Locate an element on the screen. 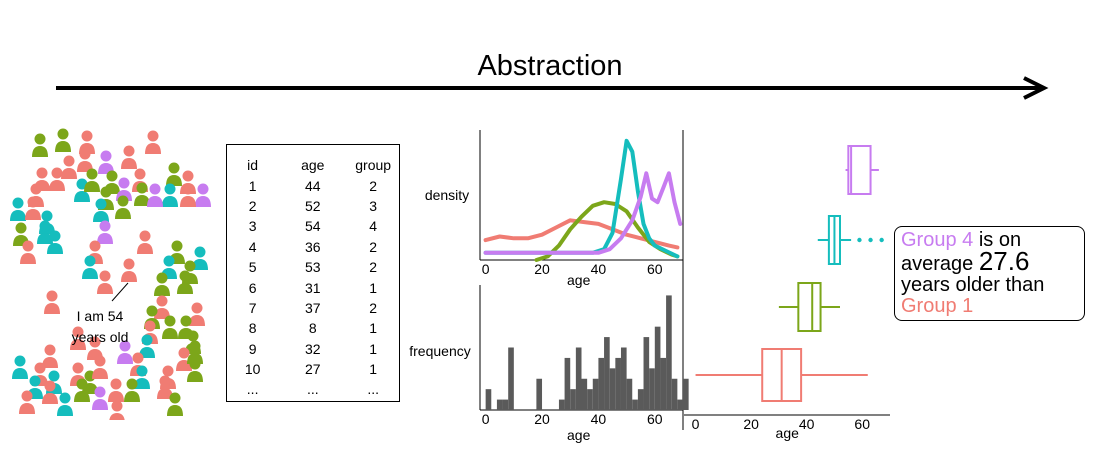 The height and width of the screenshot is (450, 1100). crowd-of-people: I am 54 years old is located at coordinates (110, 274).